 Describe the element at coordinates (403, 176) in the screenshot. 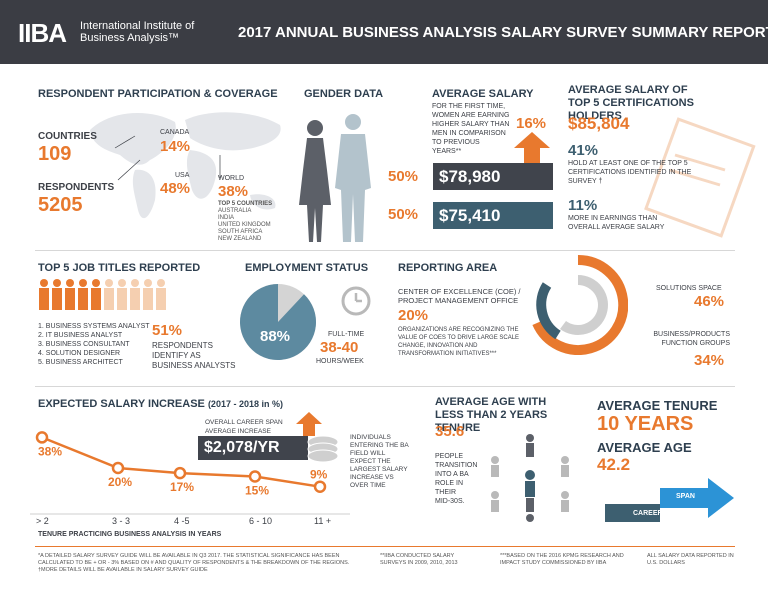

I see `female-share: 50%` at that location.